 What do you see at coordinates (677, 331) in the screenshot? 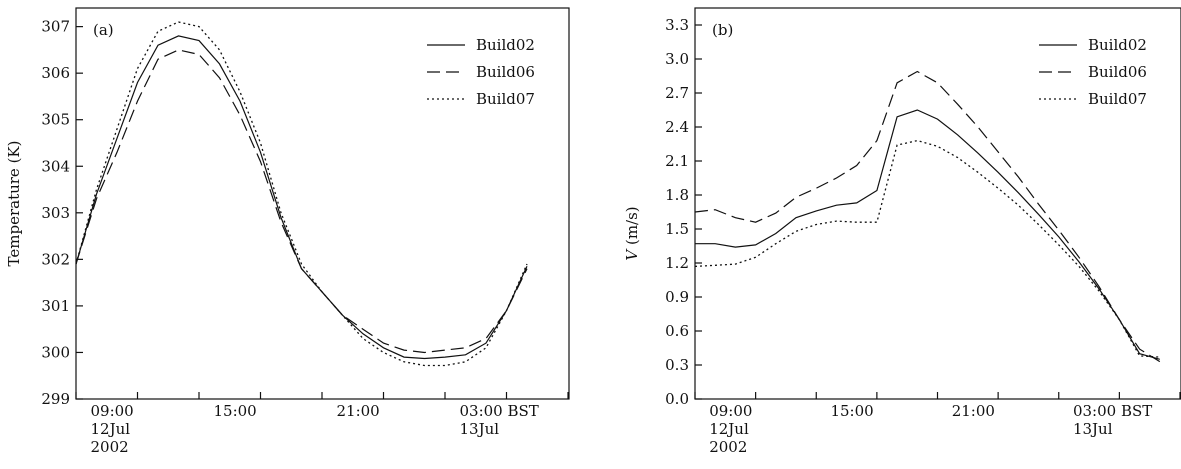
I see `y-tick-label: 0.6` at bounding box center [677, 331].